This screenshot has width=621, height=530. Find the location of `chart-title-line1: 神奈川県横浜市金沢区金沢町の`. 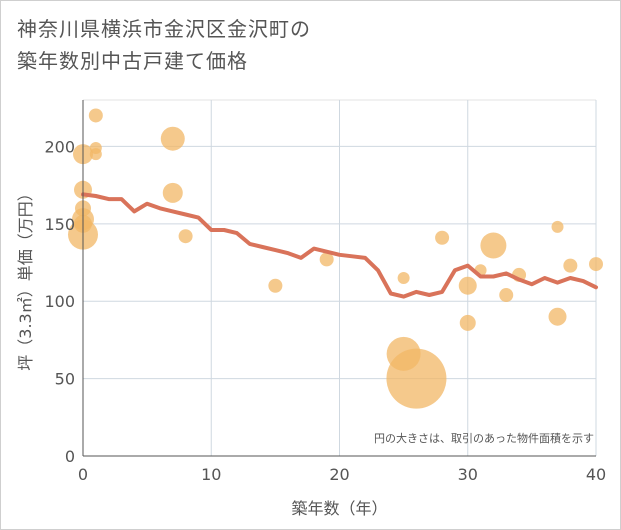

chart-title-line1: 神奈川県横浜市金沢区金沢町の is located at coordinates (164, 29).